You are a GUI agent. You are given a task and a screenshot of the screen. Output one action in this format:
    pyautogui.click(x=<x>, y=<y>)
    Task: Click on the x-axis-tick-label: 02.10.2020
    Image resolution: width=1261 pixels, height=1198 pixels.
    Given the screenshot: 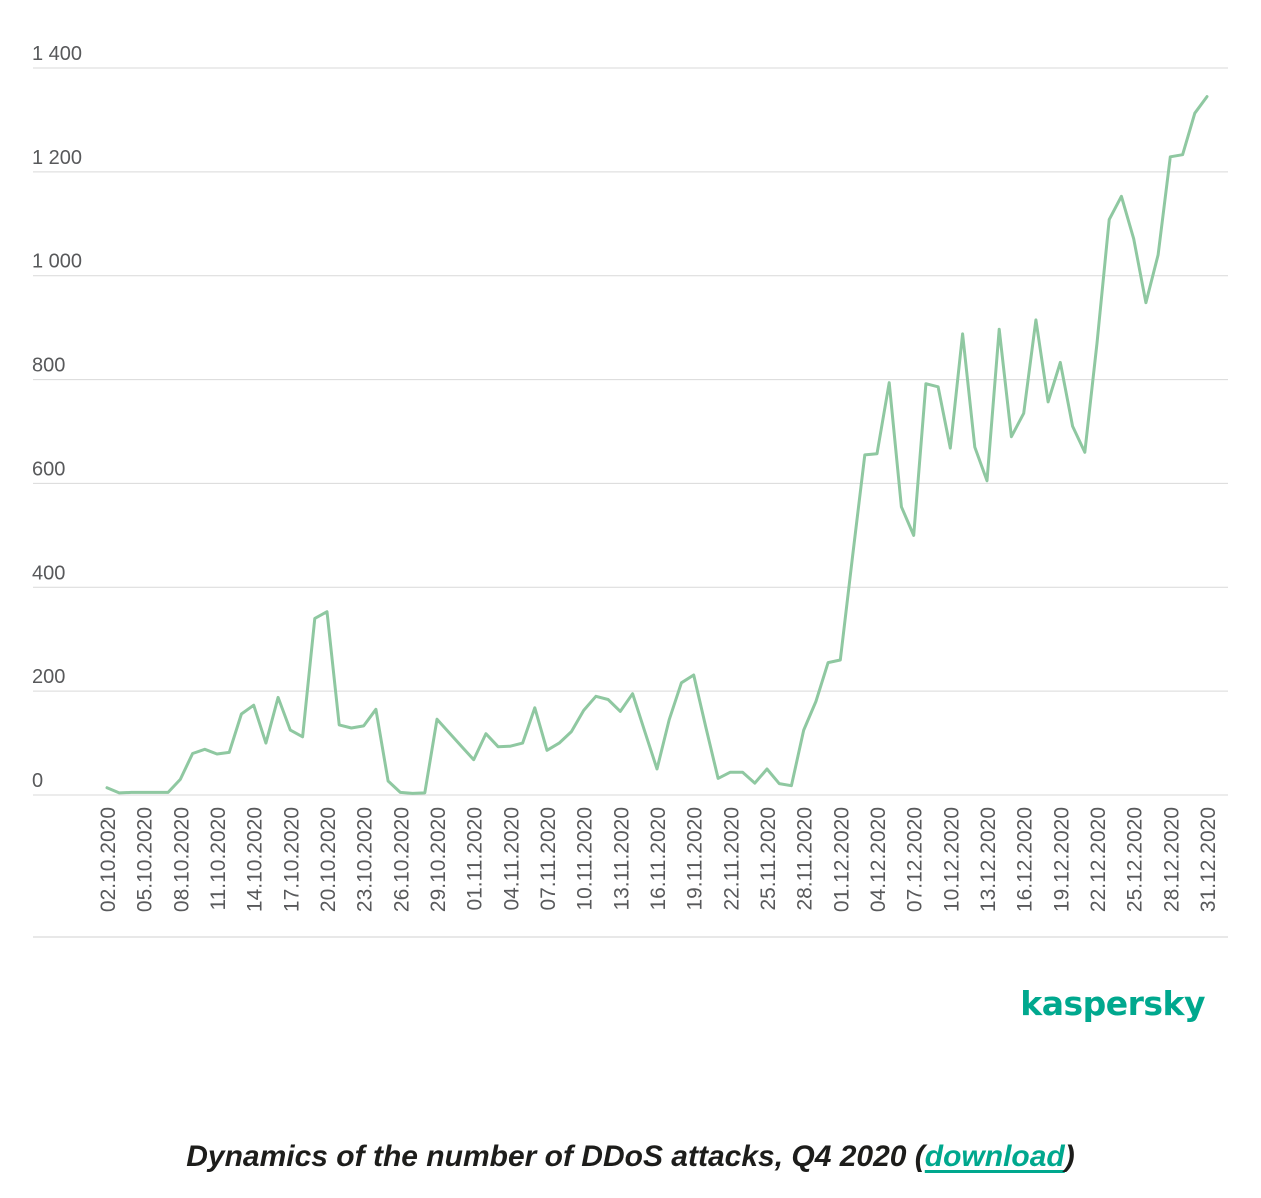 What is the action you would take?
    pyautogui.click(x=108, y=859)
    